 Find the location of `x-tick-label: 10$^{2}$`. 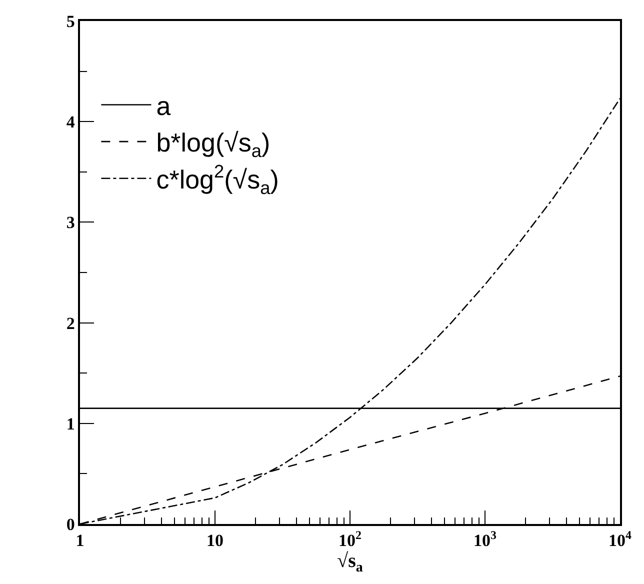

x-tick-label: 10$^{2}$ is located at coordinates (350, 539).